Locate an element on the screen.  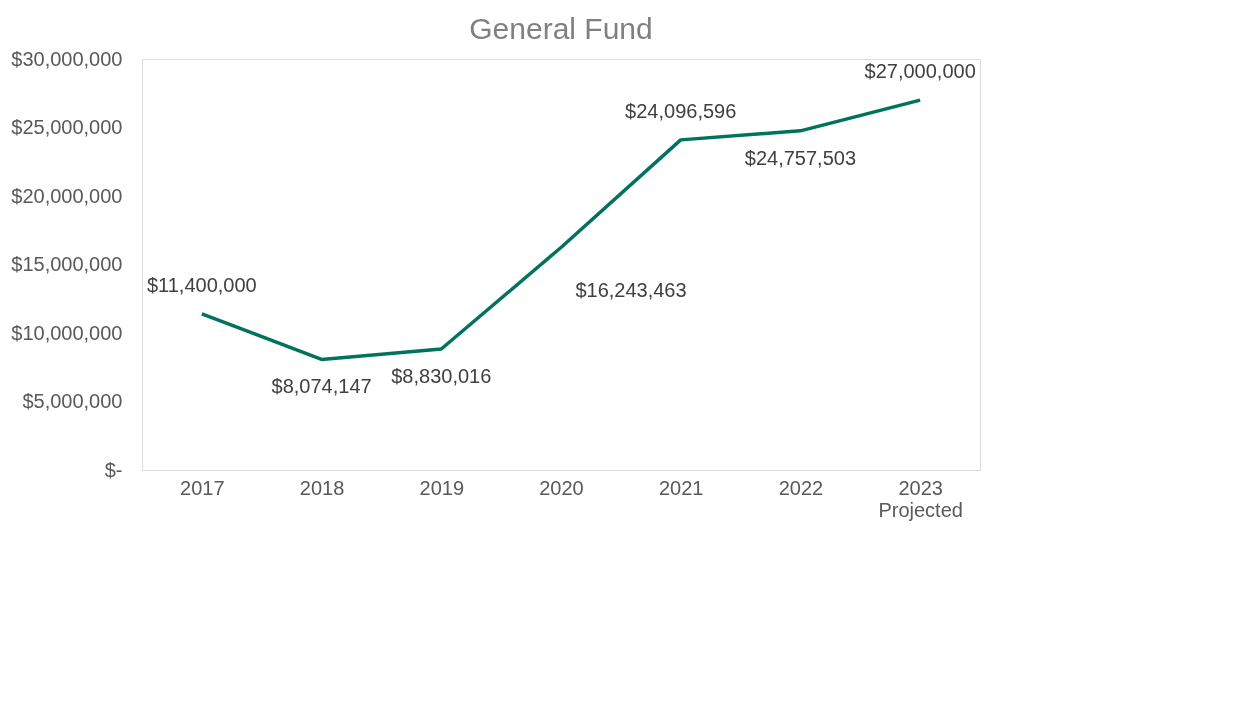
data-label: $11,400,000 is located at coordinates (201, 284).